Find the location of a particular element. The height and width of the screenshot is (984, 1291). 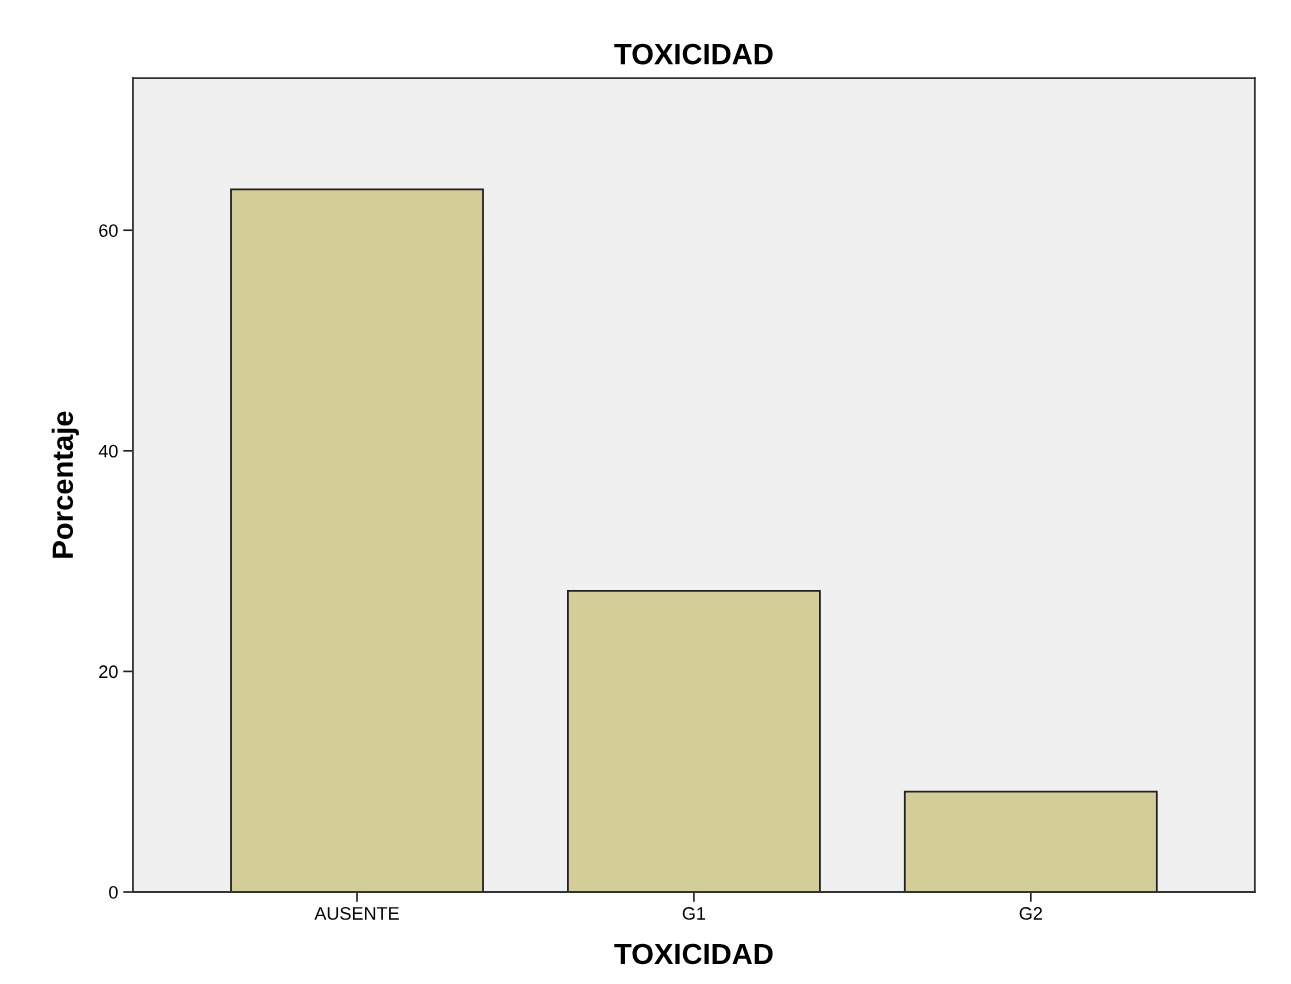

x-tick-label: G1 is located at coordinates (694, 913).